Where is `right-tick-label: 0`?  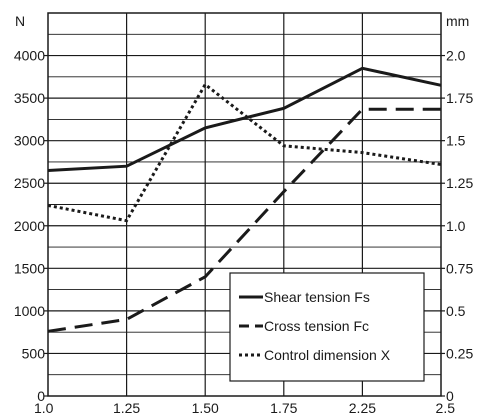
right-tick-label: 0 is located at coordinates (450, 396).